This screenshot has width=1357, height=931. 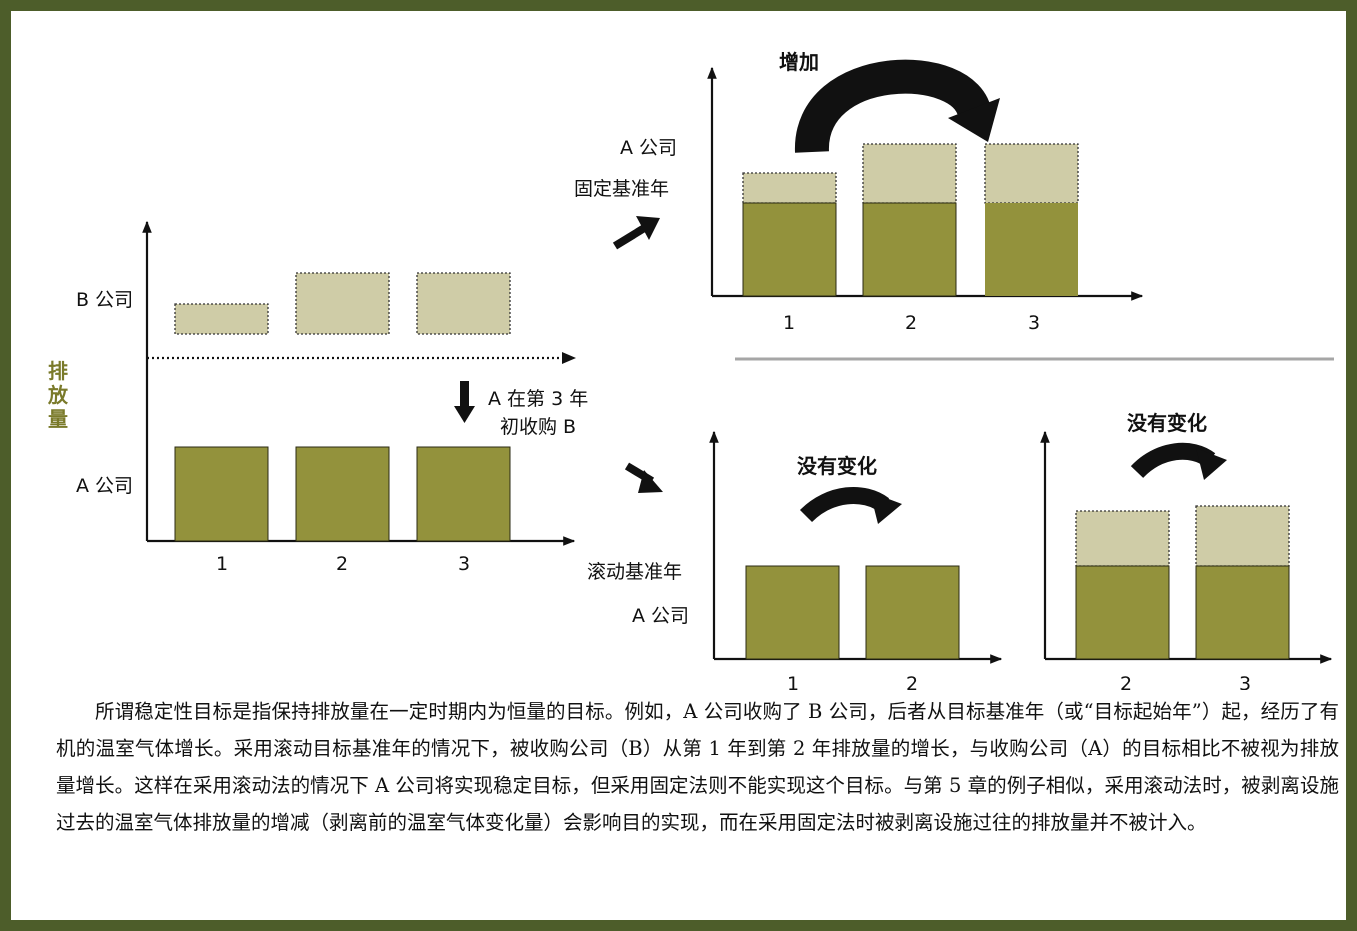 What do you see at coordinates (634, 572) in the screenshot?
I see `rolling-method-label: 滚动基准年` at bounding box center [634, 572].